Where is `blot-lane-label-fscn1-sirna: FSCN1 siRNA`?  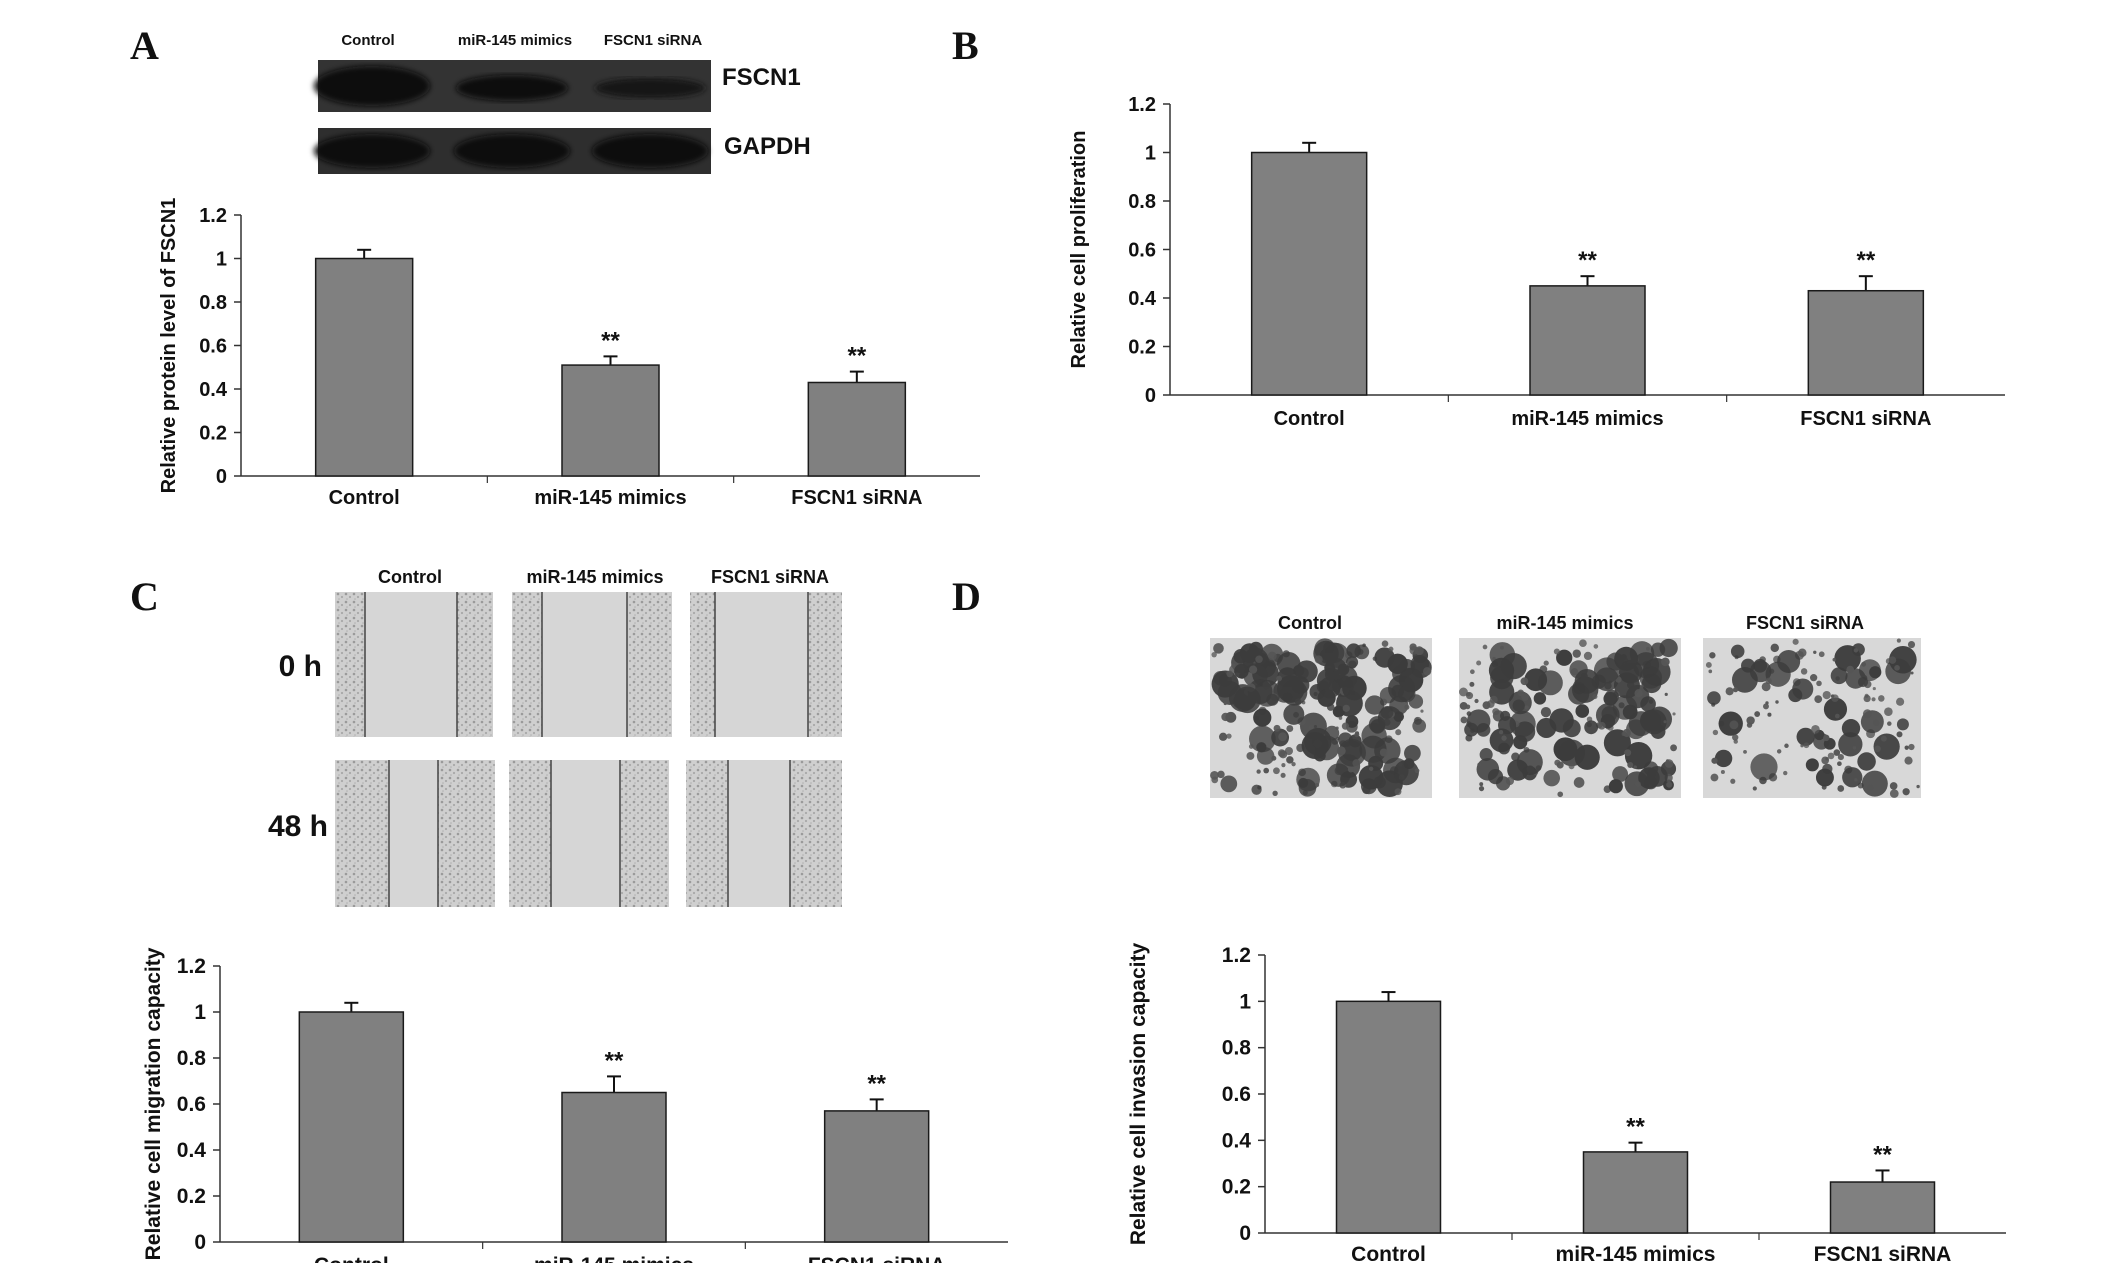 blot-lane-label-fscn1-sirna: FSCN1 siRNA is located at coordinates (653, 40).